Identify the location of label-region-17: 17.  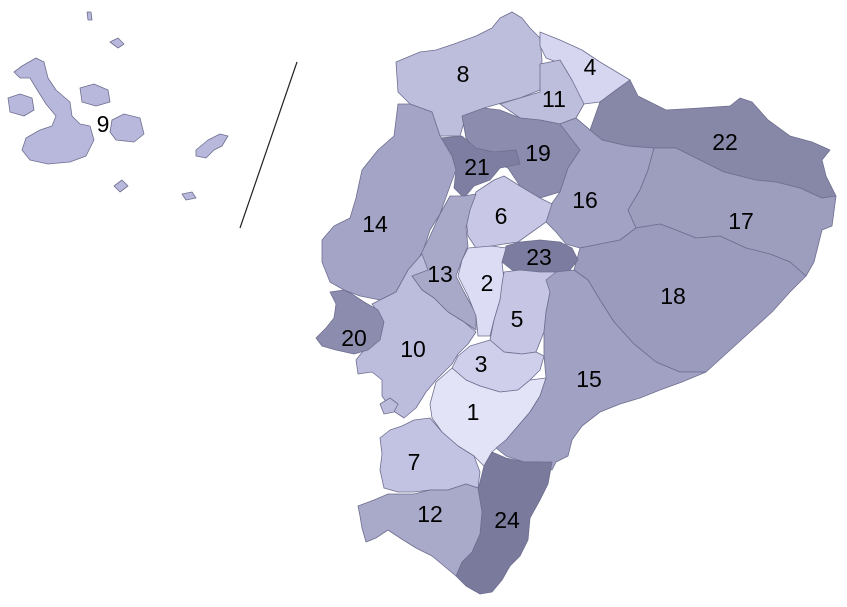
(741, 221).